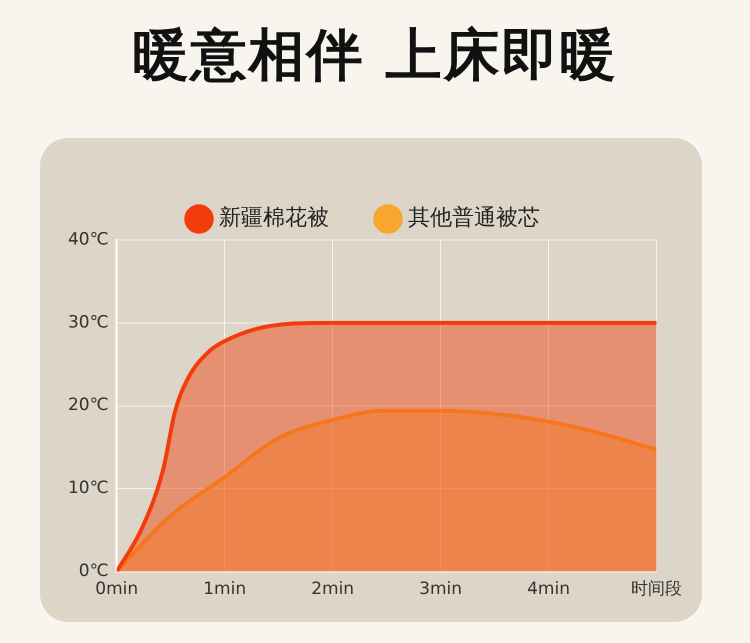  Describe the element at coordinates (474, 218) in the screenshot. I see `legend-label: 其他普通被芯` at that location.